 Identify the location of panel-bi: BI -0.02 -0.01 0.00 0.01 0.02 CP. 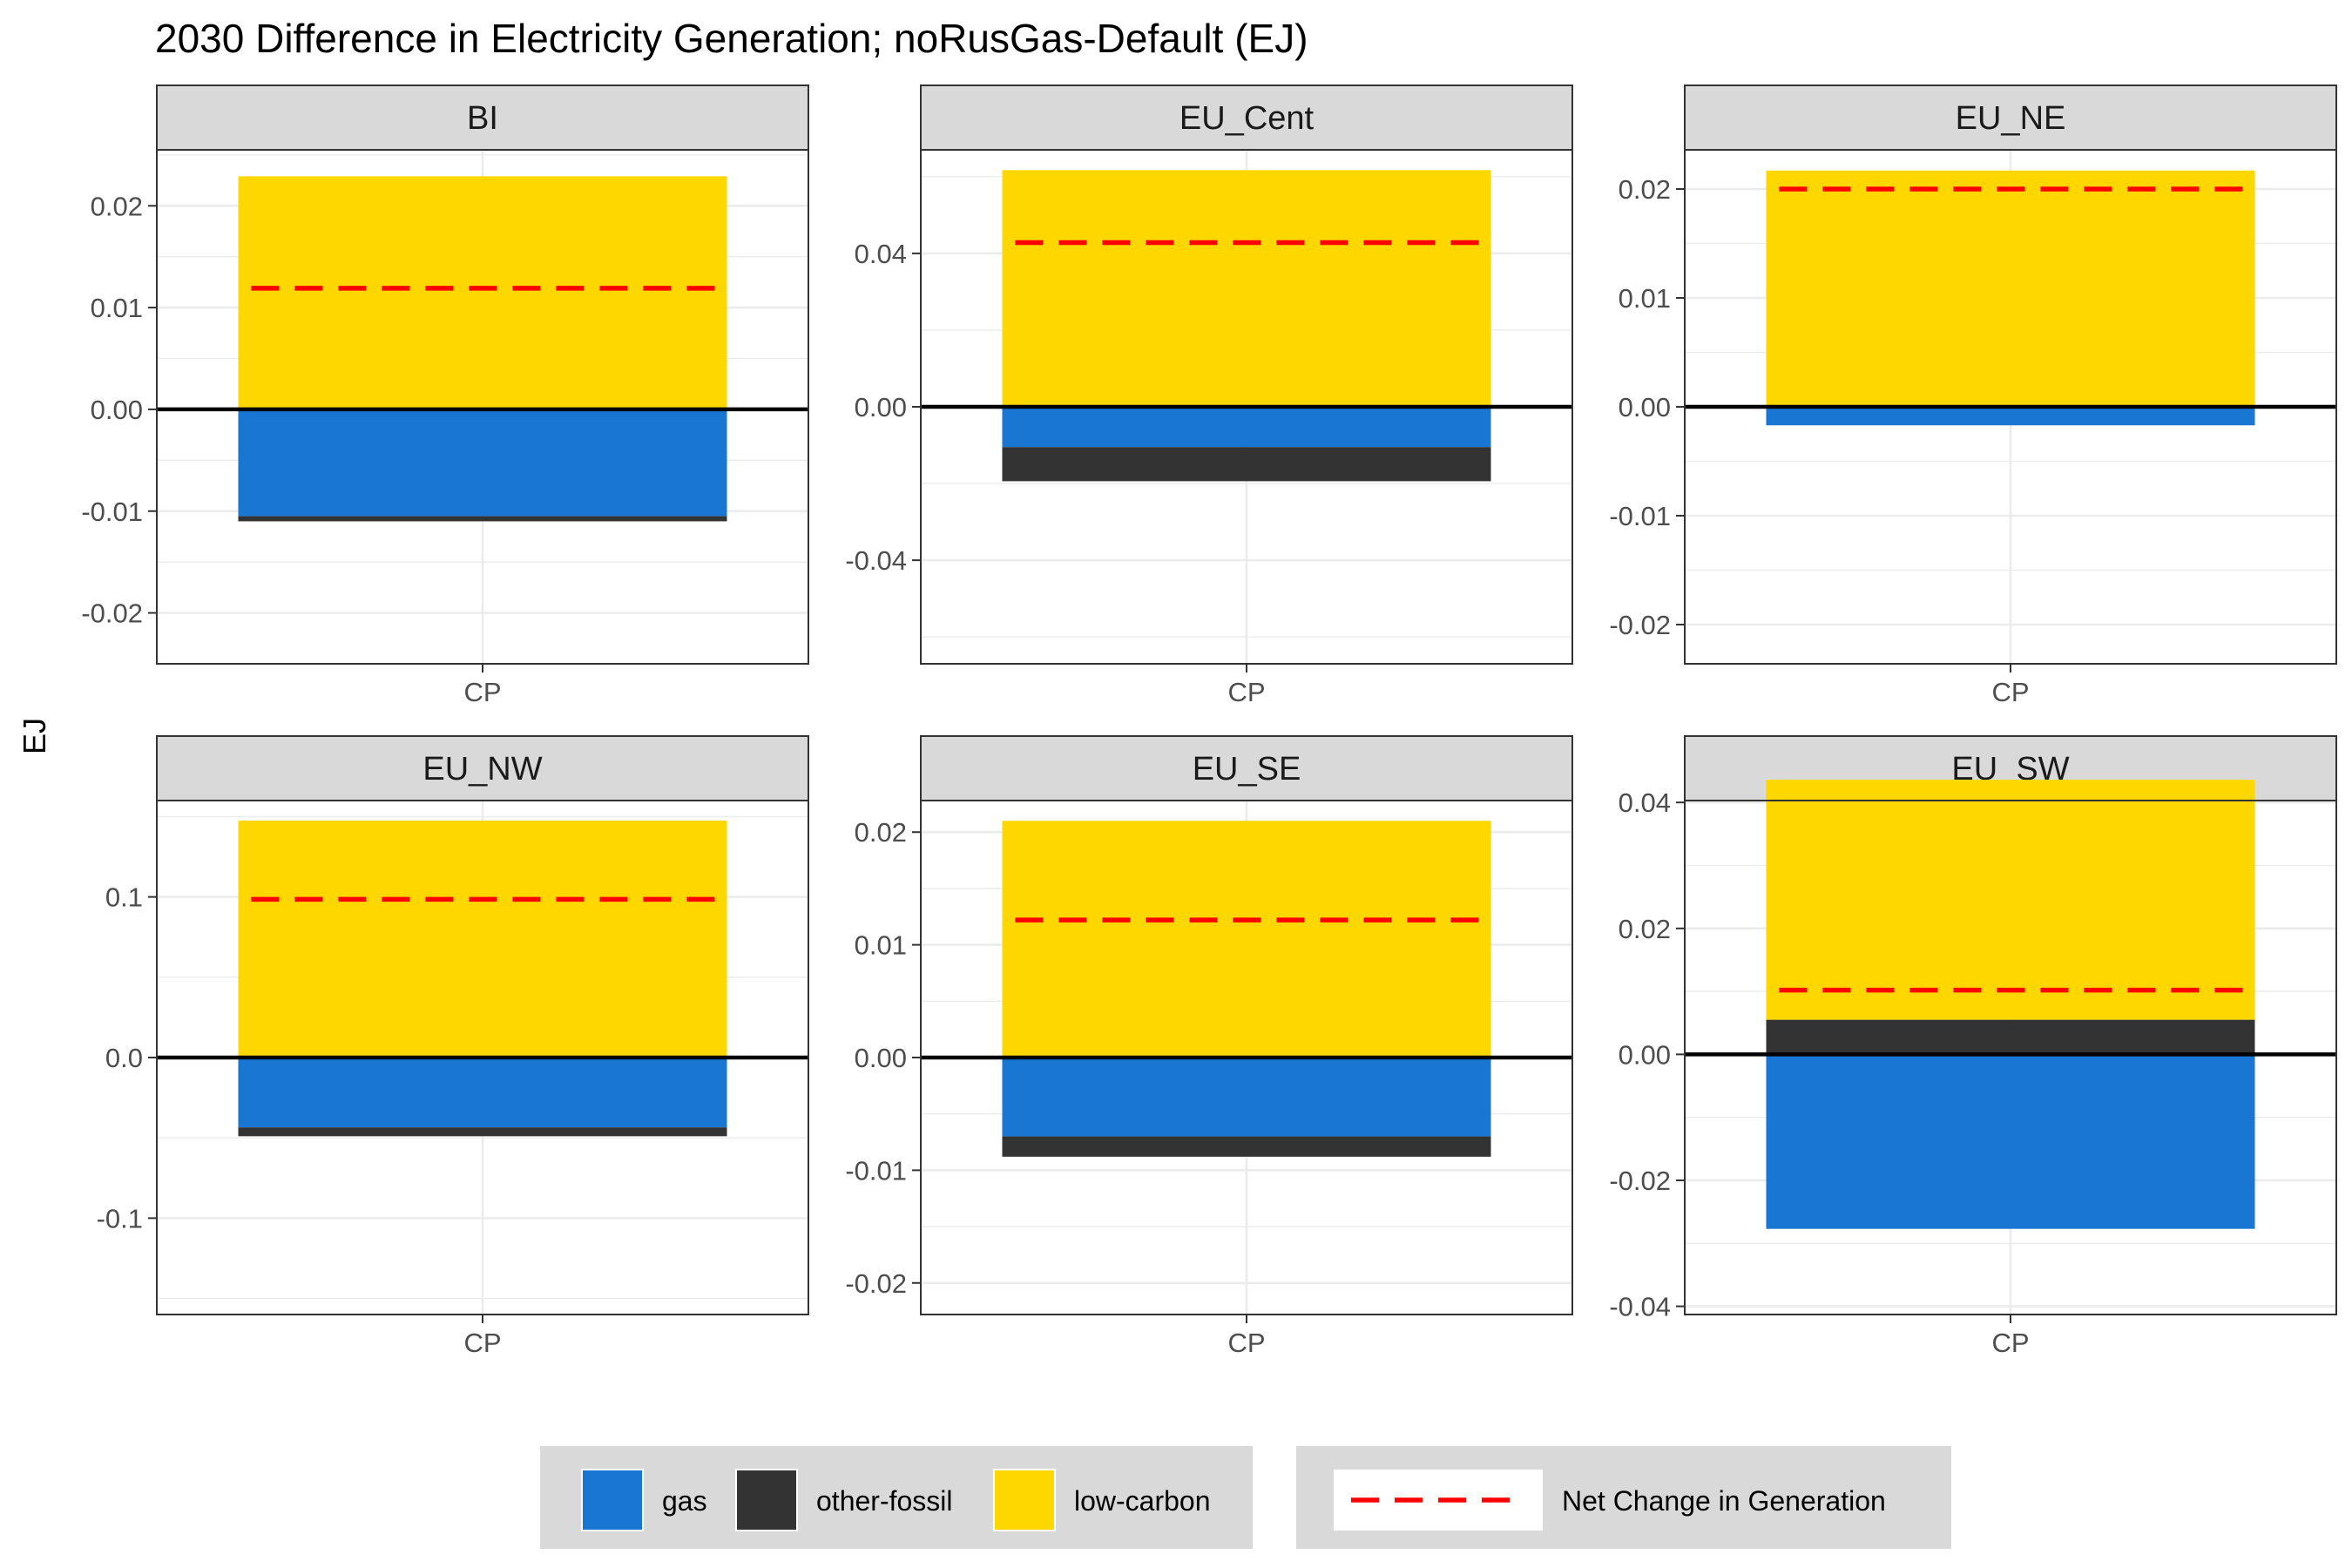
(445, 395).